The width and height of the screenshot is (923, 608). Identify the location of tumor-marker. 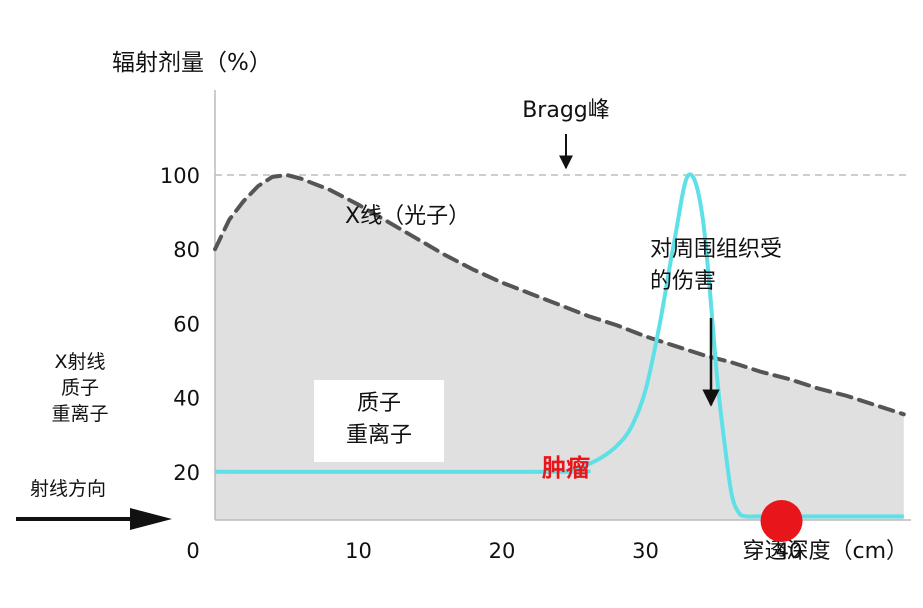
(781, 521).